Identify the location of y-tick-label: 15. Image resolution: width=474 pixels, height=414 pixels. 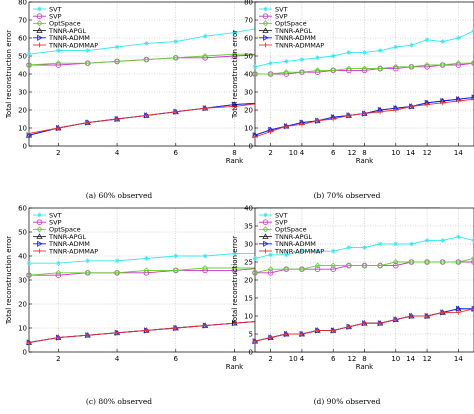
(248, 299).